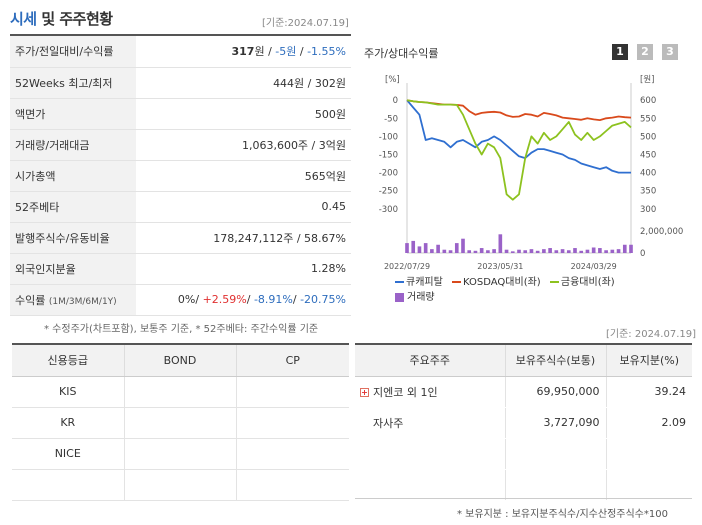 The image size is (702, 525). I want to click on left-tick-label: -100, so click(388, 137).